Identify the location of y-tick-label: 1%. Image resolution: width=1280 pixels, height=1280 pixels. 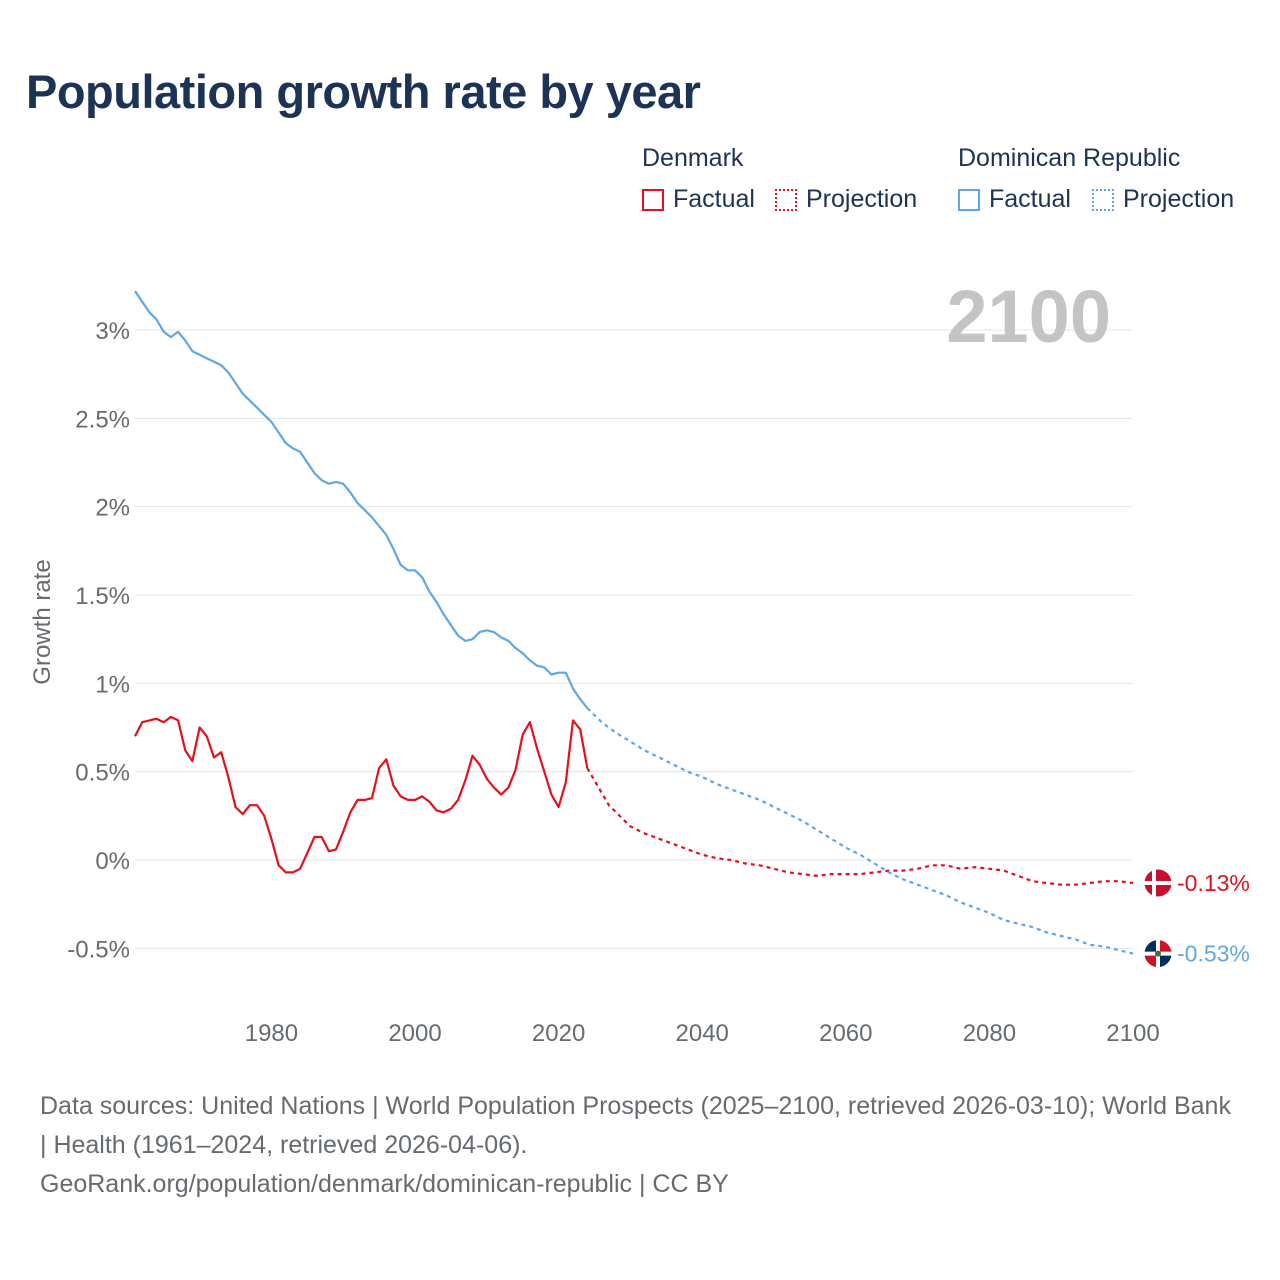
(112, 684).